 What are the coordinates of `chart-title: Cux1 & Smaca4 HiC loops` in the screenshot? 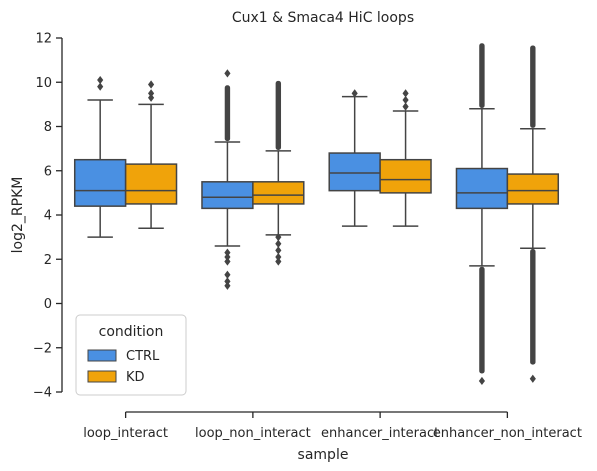 It's located at (323, 18).